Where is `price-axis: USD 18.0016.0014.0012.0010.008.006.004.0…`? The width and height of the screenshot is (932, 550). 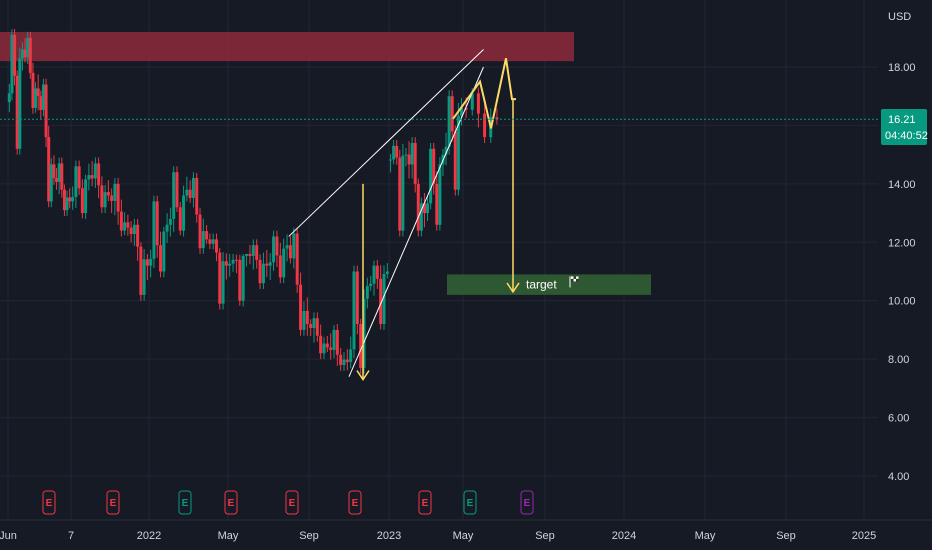
price-axis: USD 18.0016.0014.0012.0010.008.006.004.0… is located at coordinates (902, 247).